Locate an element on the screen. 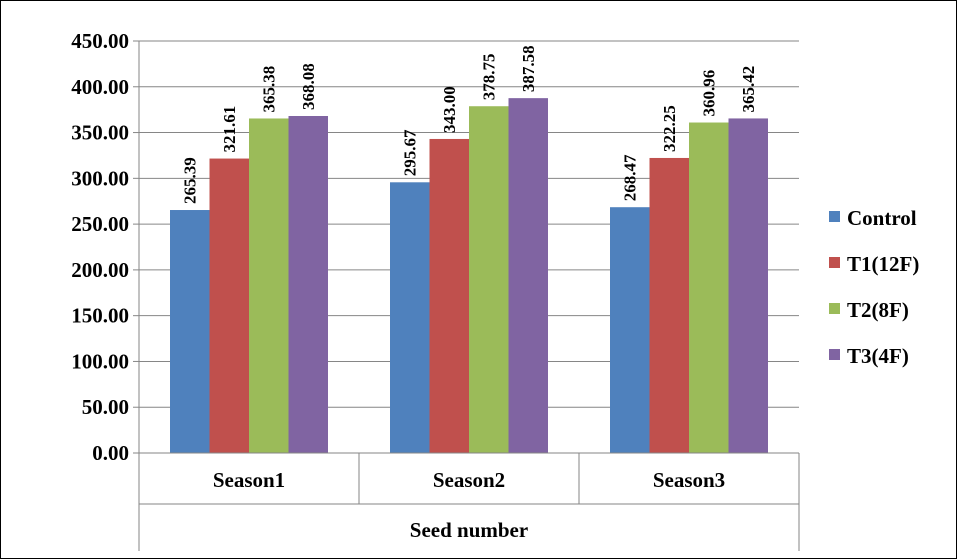  y-tick-label: 200.00 is located at coordinates (100, 270).